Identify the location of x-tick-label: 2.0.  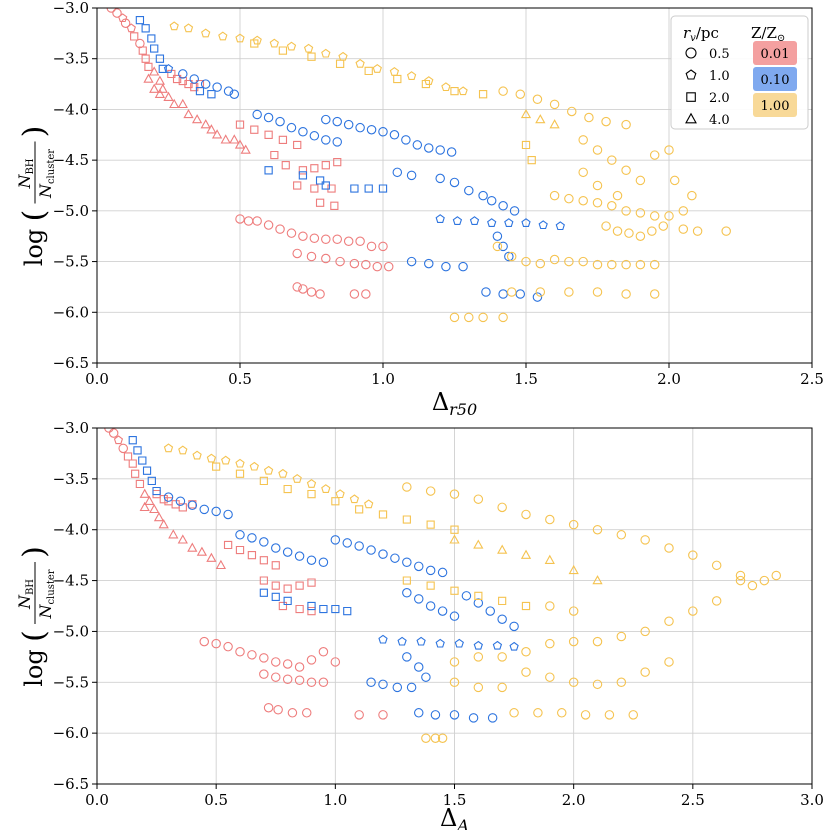
(669, 379).